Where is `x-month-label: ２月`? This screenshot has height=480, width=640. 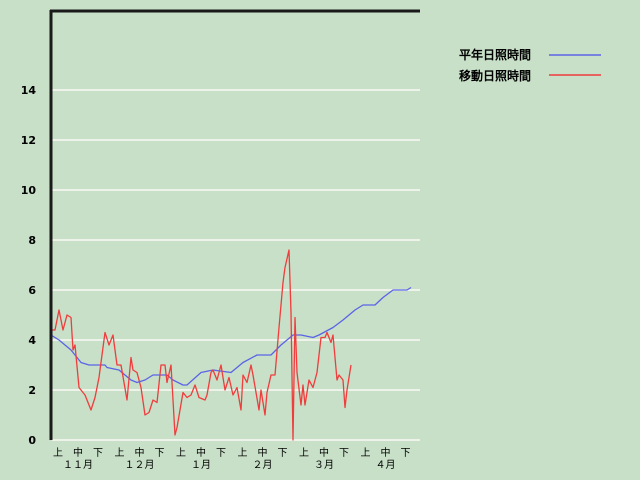 x-month-label: ２月 is located at coordinates (263, 465).